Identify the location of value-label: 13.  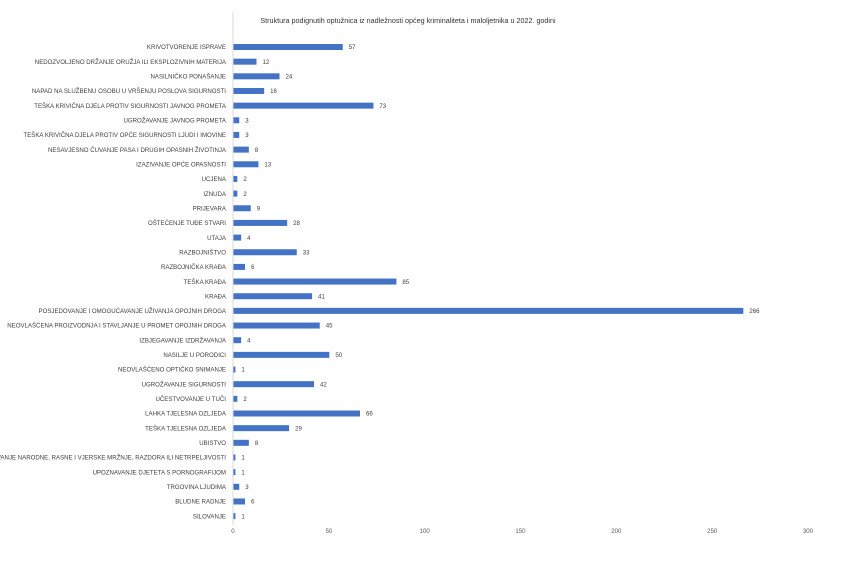
(267, 164).